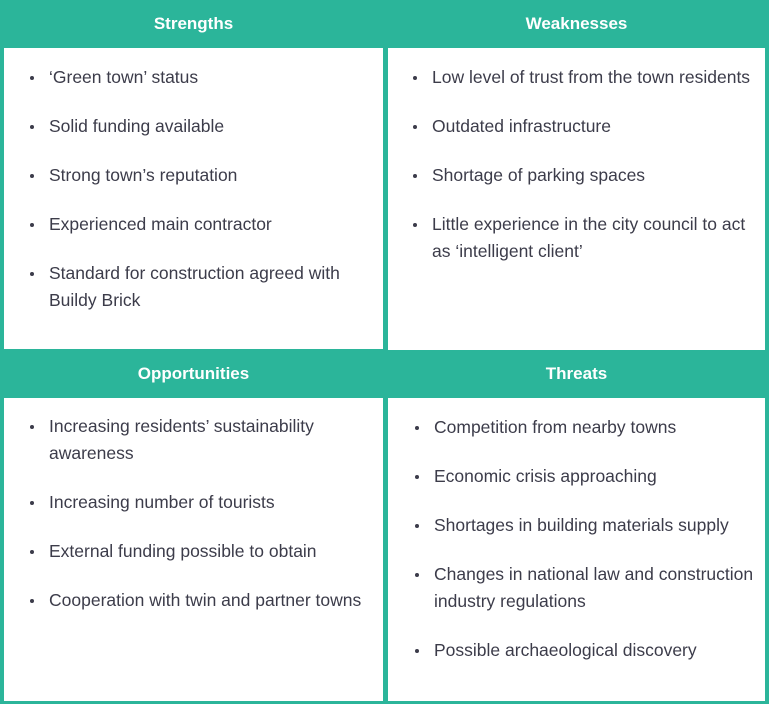  What do you see at coordinates (576, 373) in the screenshot?
I see `threats-title: Threats` at bounding box center [576, 373].